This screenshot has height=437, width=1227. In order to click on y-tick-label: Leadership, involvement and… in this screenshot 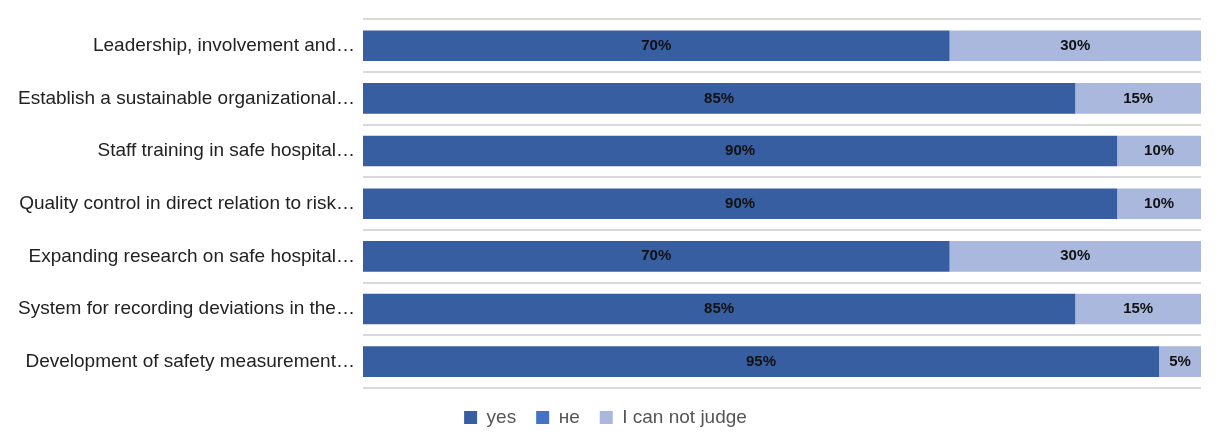, I will do `click(223, 44)`.